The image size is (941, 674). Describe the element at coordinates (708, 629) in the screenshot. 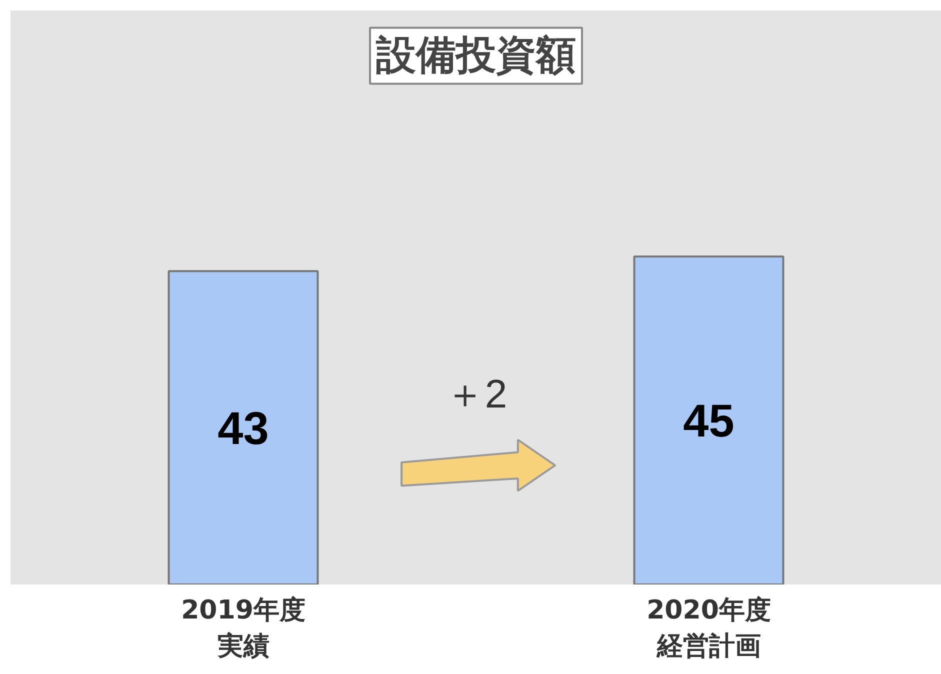

I see `x-tick-label: 2020年度経営計画` at that location.